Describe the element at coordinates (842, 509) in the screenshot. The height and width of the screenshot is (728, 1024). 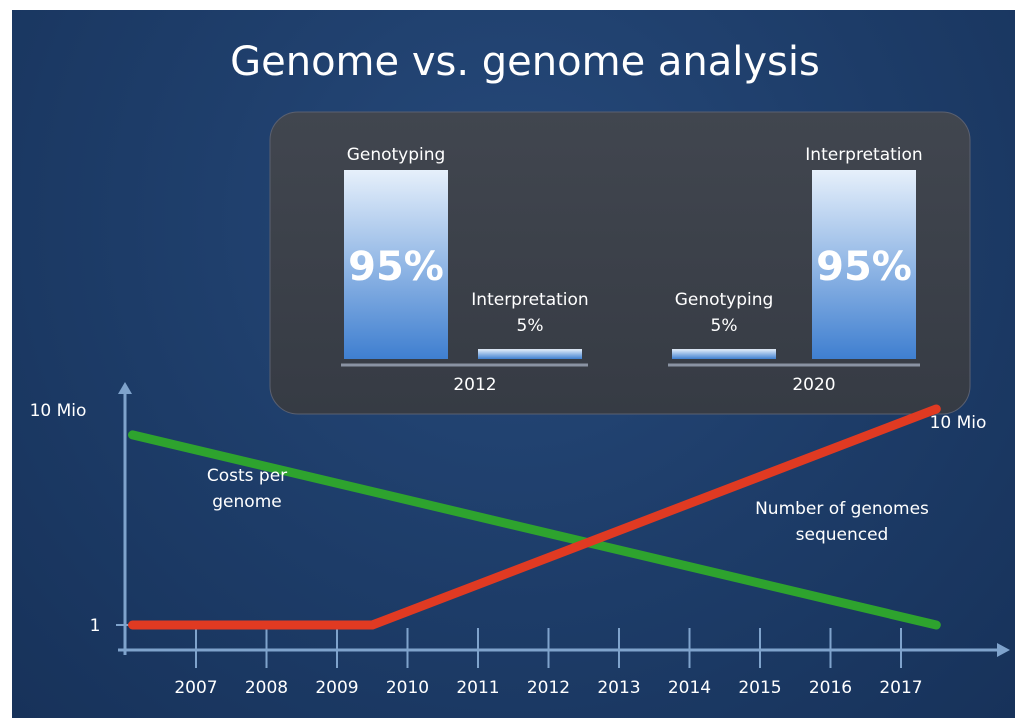
I see `genomes-series-label: Number of genomes` at that location.